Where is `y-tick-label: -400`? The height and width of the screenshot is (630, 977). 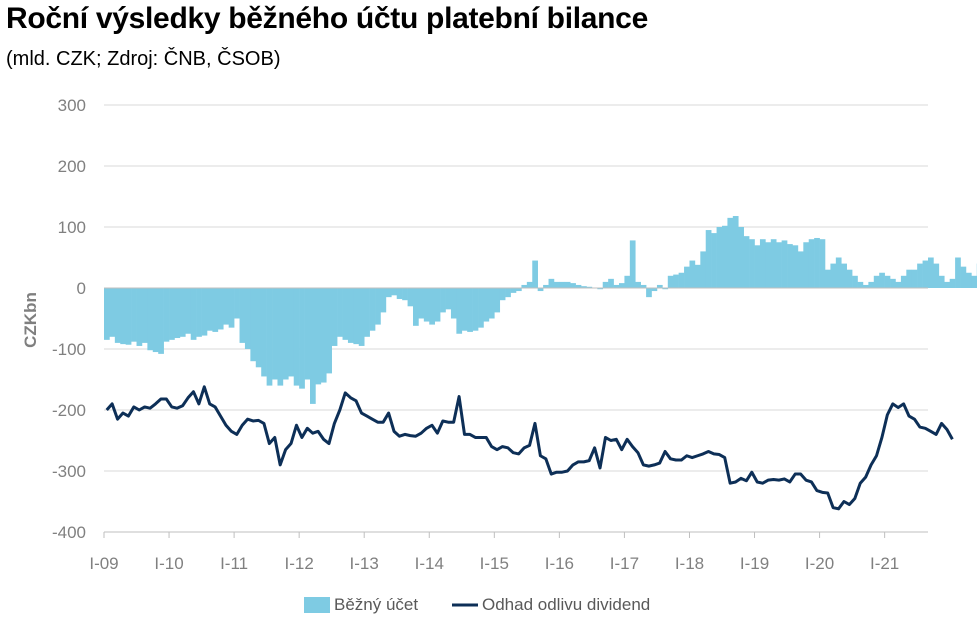 y-tick-label: -400 is located at coordinates (69, 532).